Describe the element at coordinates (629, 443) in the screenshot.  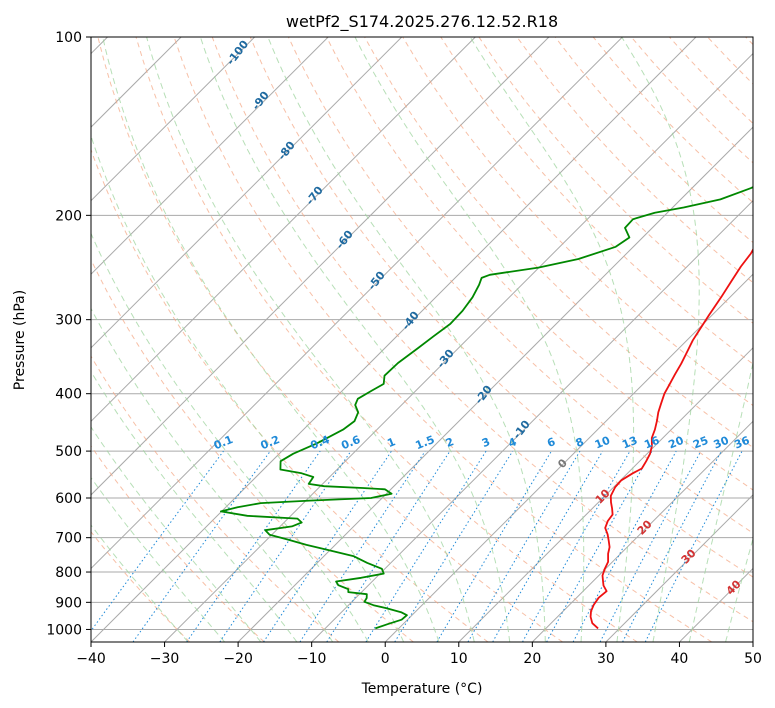
I see `mixing-ratio-label: 13` at that location.